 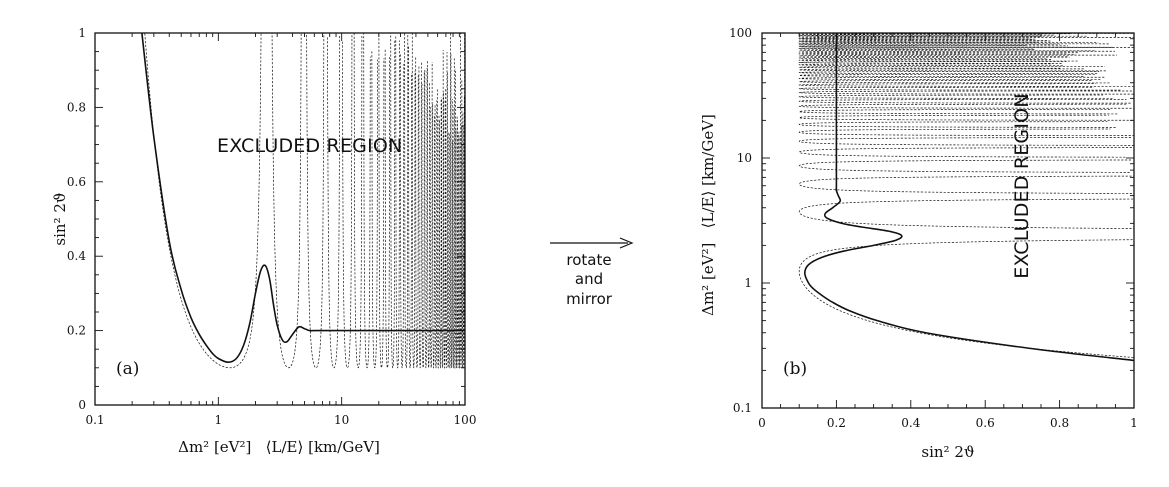 I want to click on arrow-label-line-2: and, so click(x=589, y=279).